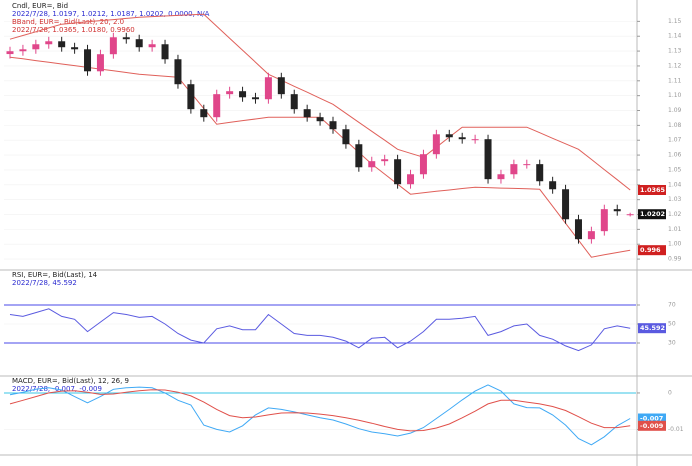 The width and height of the screenshot is (692, 466). I want to click on legend-line: BBand, EUR=, Bid(Last), 20, 2.0, so click(68, 22).